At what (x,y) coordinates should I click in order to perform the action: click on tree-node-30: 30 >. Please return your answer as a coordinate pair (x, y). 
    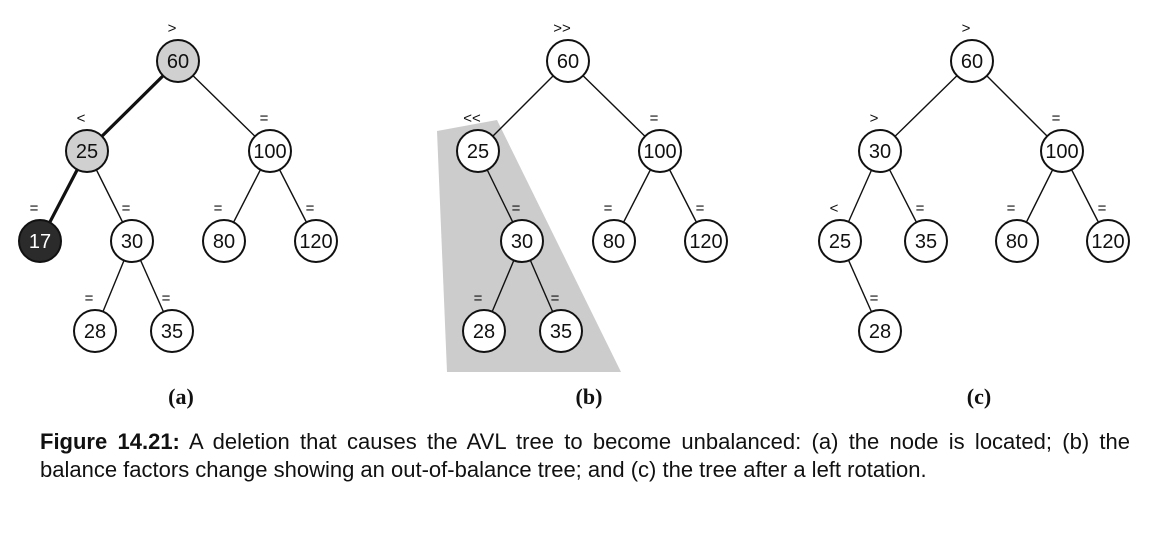
    Looking at the image, I should click on (880, 141).